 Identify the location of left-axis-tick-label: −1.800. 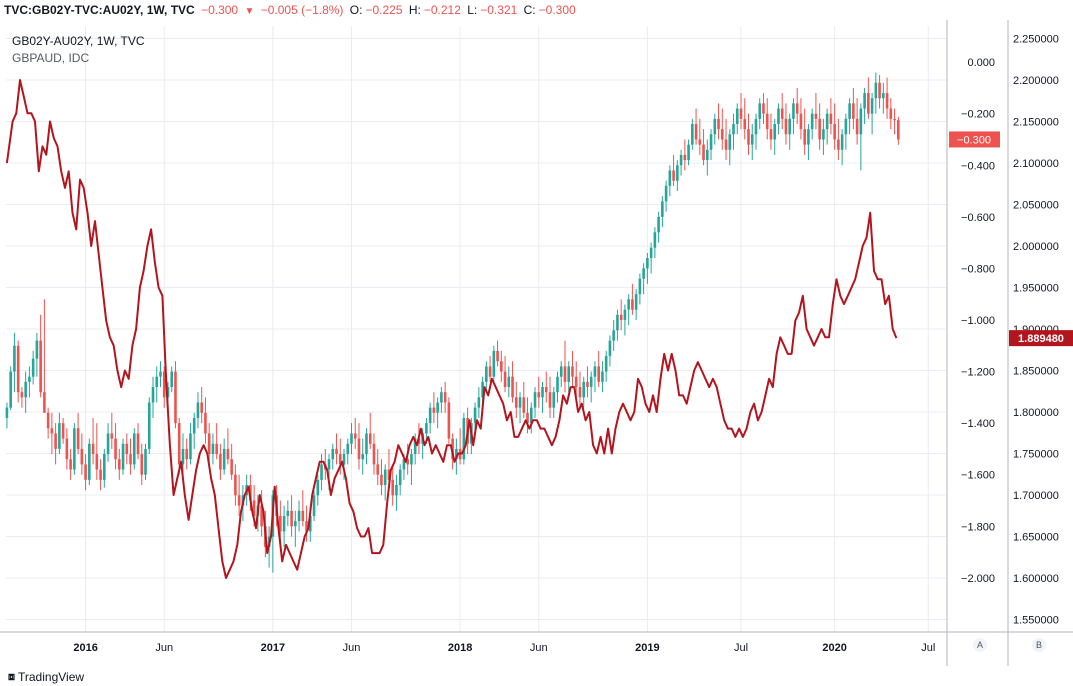
(978, 527).